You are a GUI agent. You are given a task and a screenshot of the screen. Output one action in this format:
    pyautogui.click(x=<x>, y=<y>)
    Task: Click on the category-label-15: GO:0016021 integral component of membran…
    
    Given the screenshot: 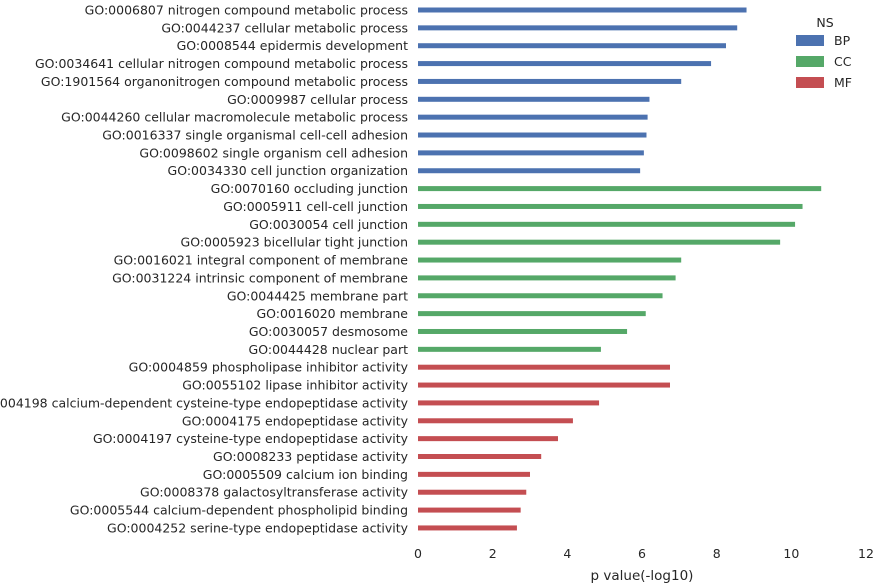 What is the action you would take?
    pyautogui.click(x=261, y=260)
    